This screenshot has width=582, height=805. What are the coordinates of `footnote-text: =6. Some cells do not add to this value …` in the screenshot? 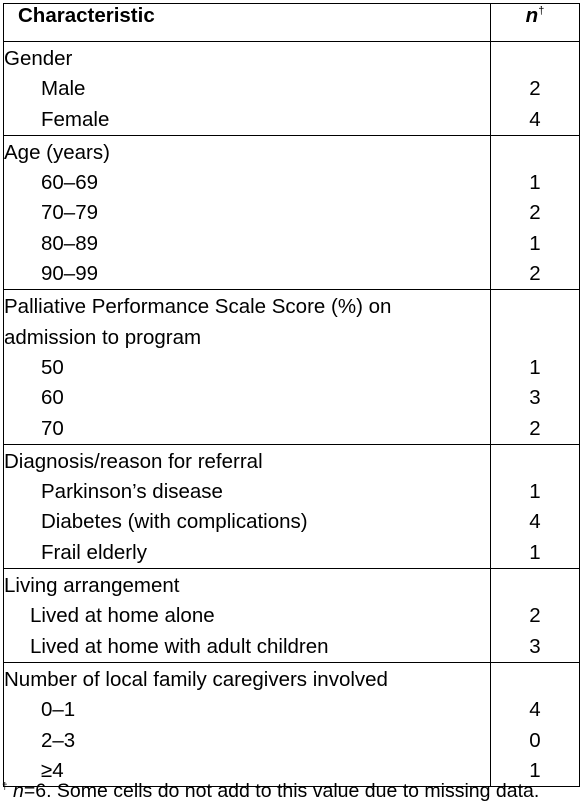 It's located at (281, 791).